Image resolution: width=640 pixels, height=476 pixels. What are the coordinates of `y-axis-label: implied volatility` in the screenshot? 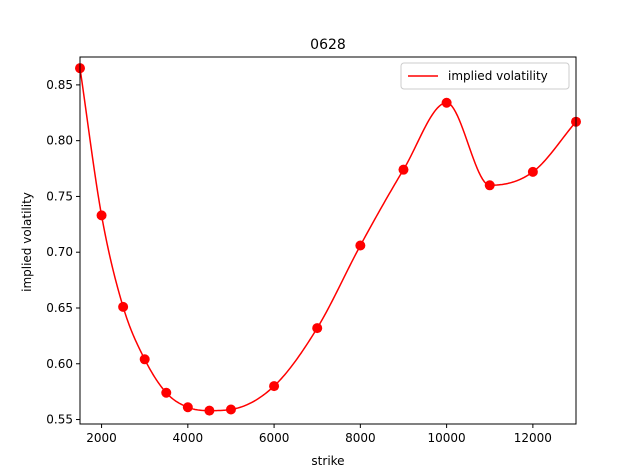 It's located at (27, 242).